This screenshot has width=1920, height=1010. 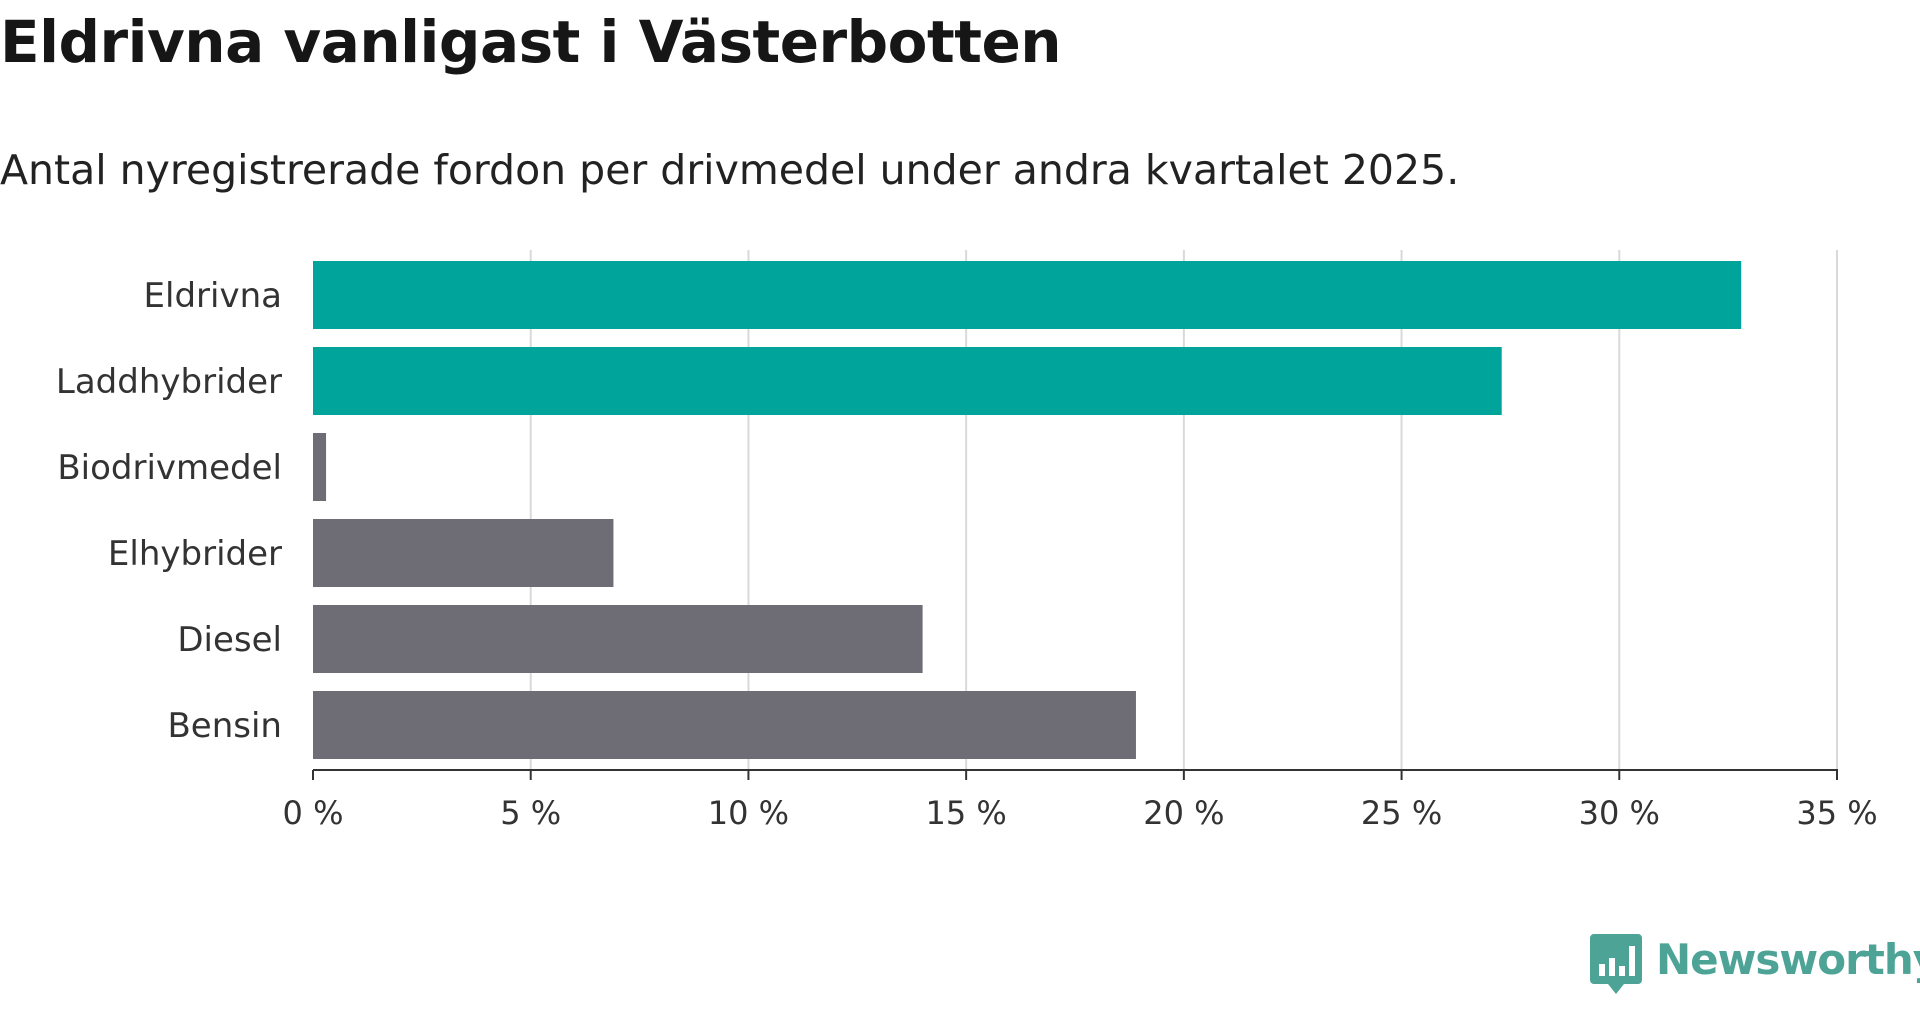 What do you see at coordinates (1027, 295) in the screenshot?
I see `bar-eldrivna` at bounding box center [1027, 295].